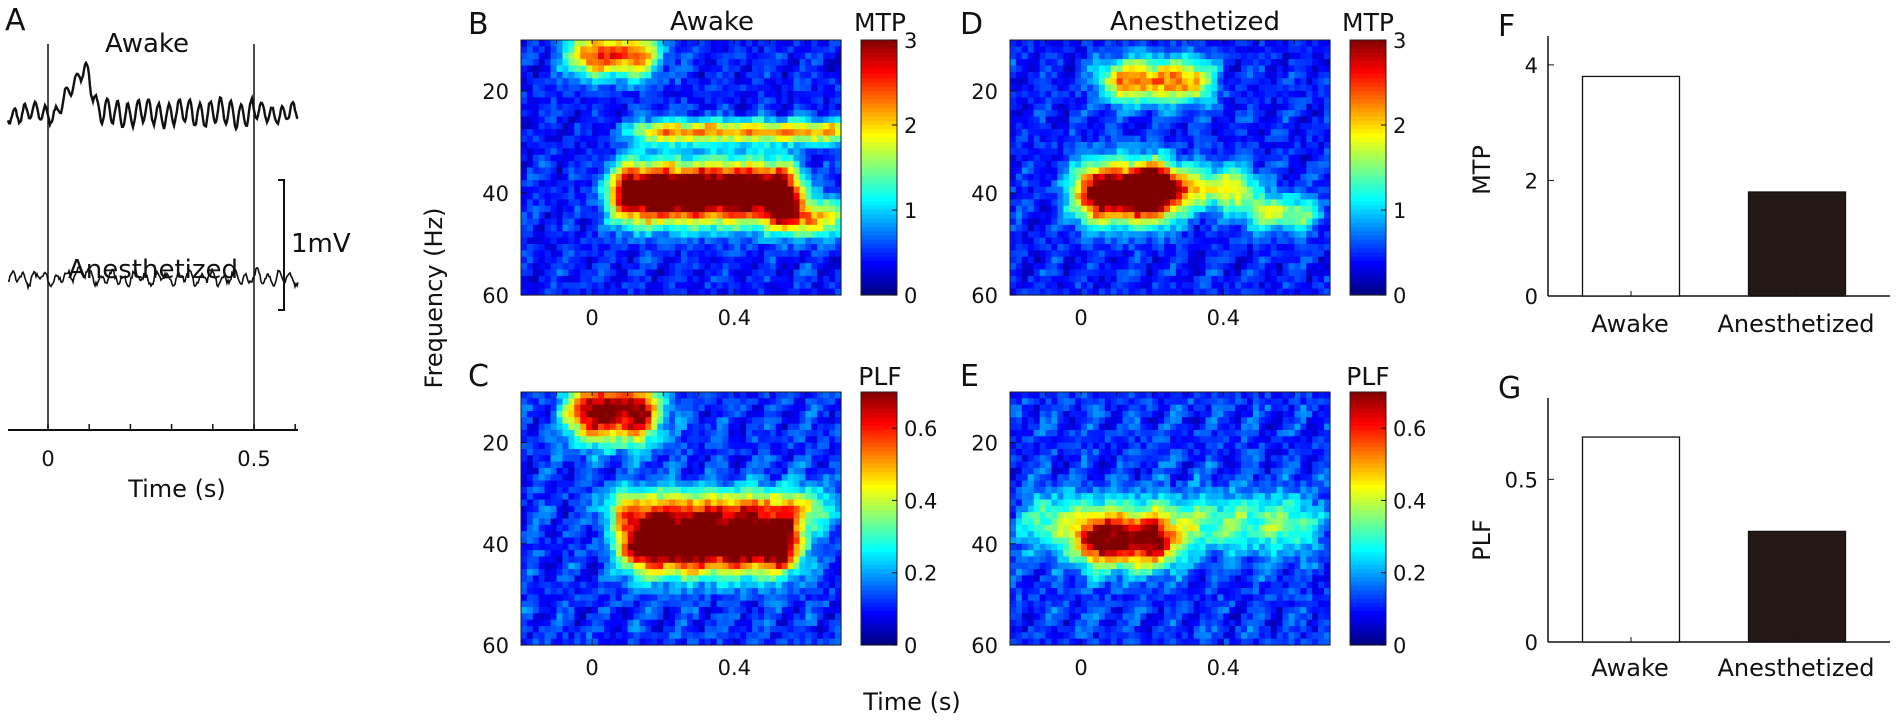 The height and width of the screenshot is (722, 1900). What do you see at coordinates (910, 646) in the screenshot?
I see `colorbar-tick-label: 0` at bounding box center [910, 646].